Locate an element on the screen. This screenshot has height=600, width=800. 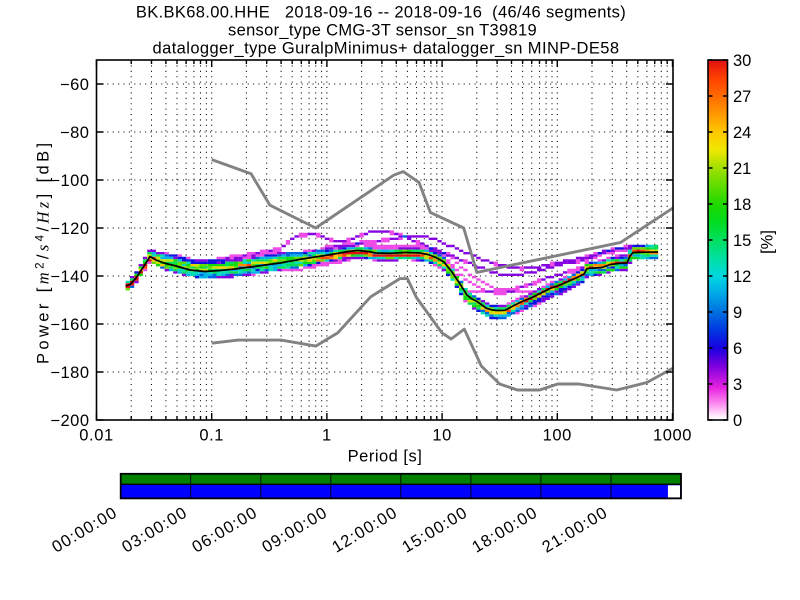
svg-text: 18 is located at coordinates (742, 205).